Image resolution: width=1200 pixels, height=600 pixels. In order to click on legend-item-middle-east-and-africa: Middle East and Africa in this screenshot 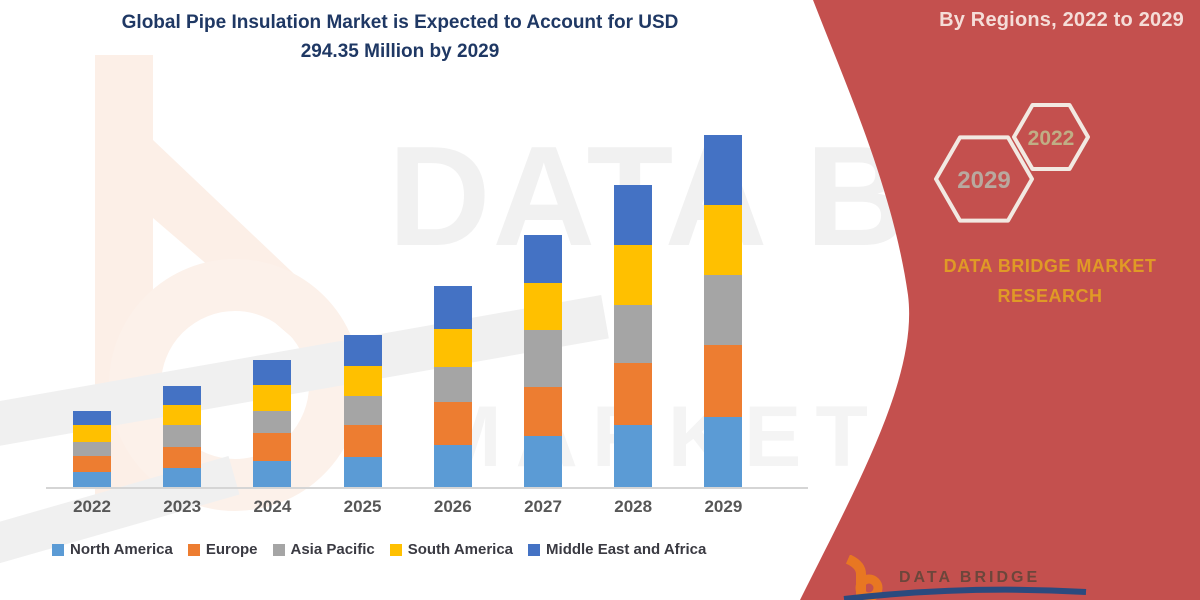, I will do `click(617, 549)`.